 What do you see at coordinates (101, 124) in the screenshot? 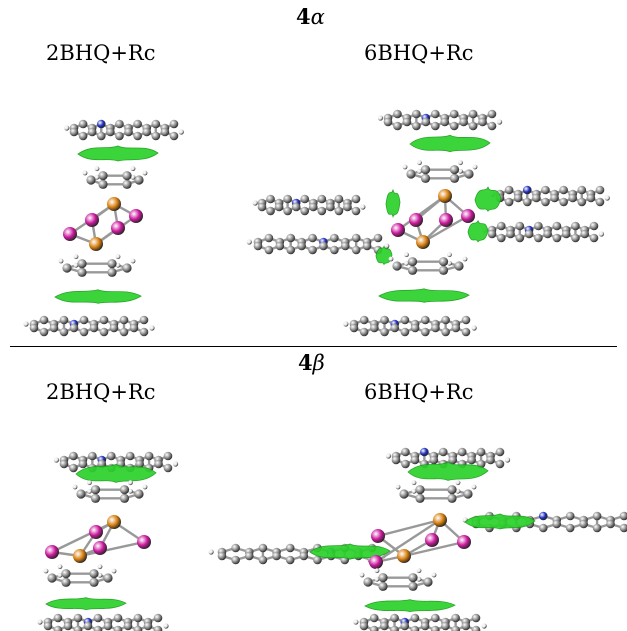
I see `nitrogen-atom` at bounding box center [101, 124].